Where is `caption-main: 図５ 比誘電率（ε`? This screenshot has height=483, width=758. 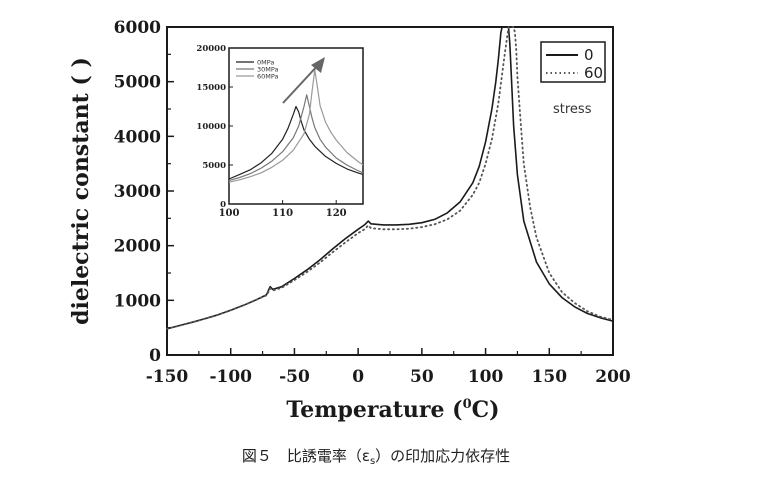
caption-main: 図５ 比誘電率（ε is located at coordinates (306, 456).